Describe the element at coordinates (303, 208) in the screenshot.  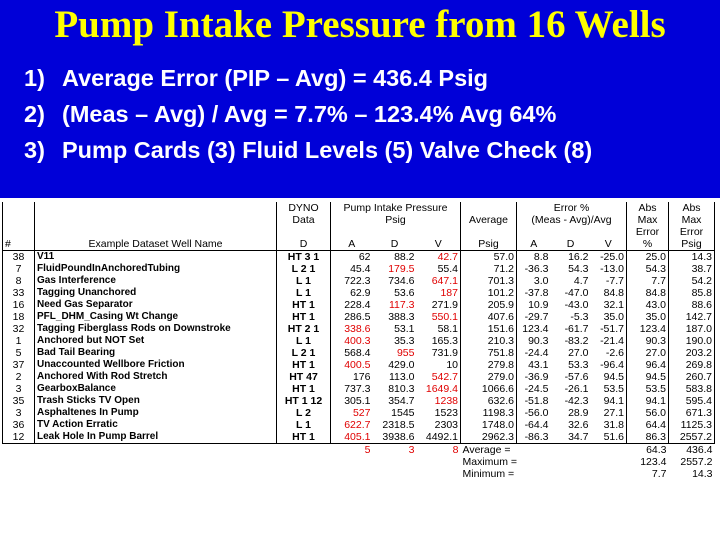
I see `header-dyno: DYNO` at that location.